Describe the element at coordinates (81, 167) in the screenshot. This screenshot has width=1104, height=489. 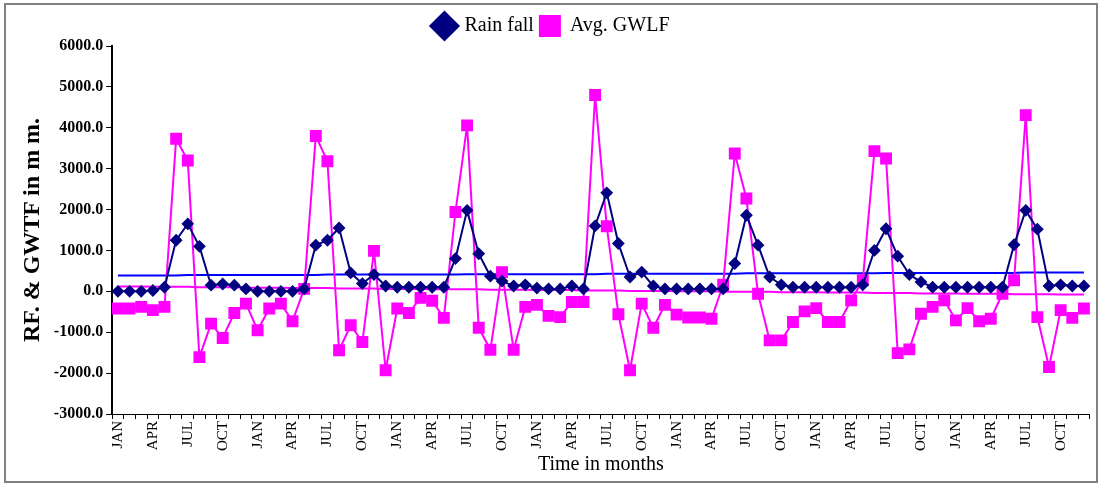
I see `y-tick-label: 3000.0` at that location.